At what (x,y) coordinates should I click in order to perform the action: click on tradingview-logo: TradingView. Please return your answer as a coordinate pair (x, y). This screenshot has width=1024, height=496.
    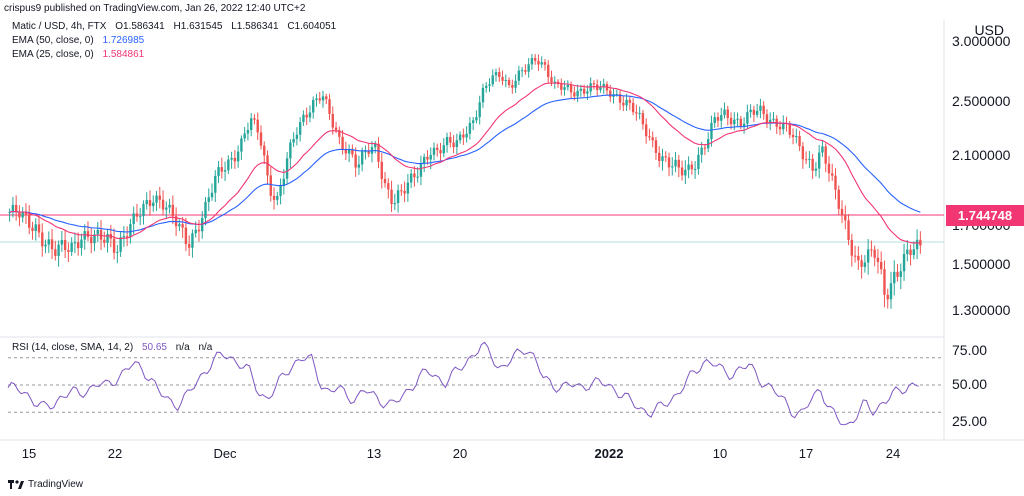
    Looking at the image, I should click on (45, 484).